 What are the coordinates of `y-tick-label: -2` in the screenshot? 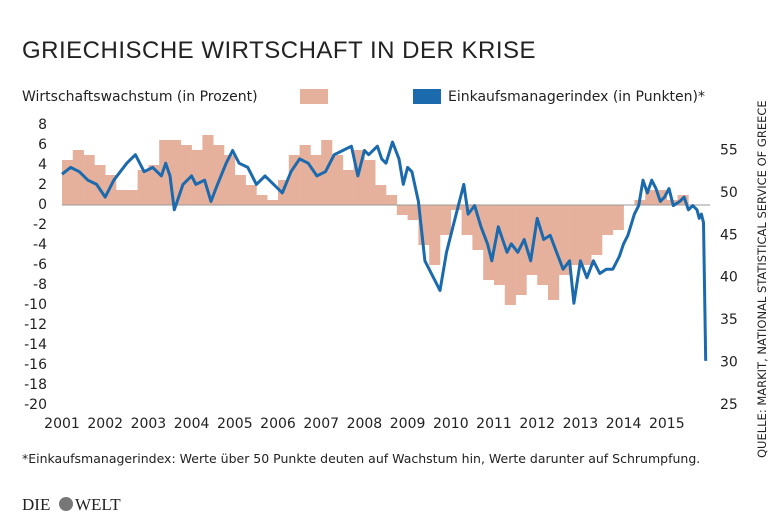 It's located at (40, 225).